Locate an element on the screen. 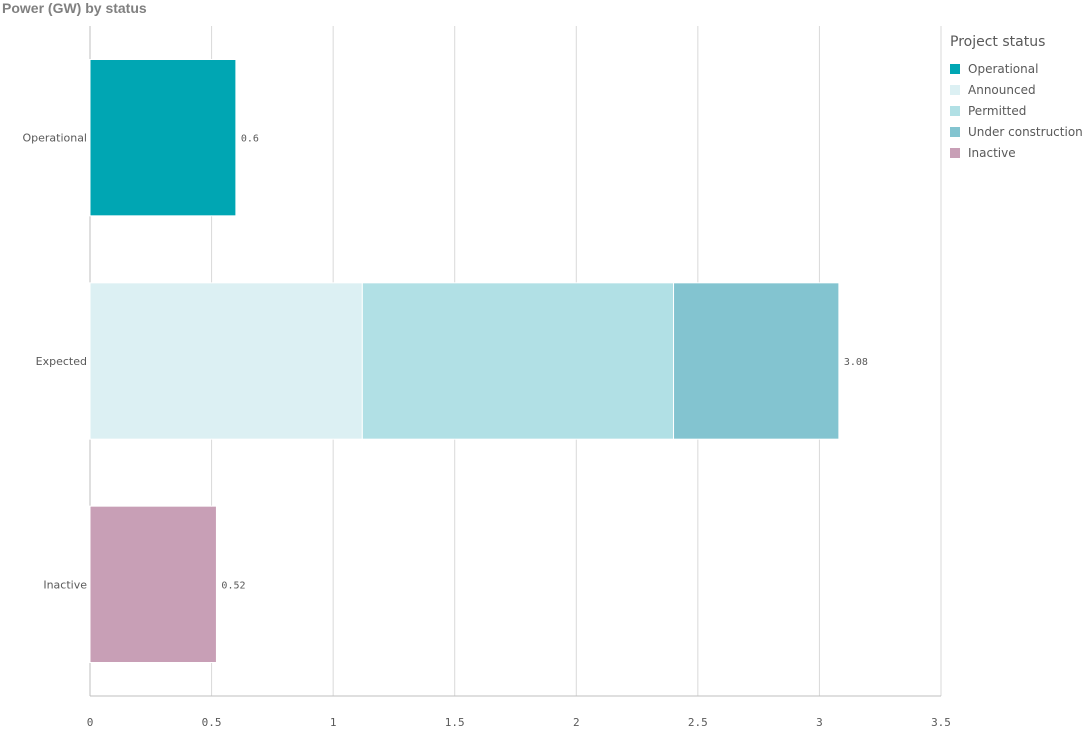 The width and height of the screenshot is (1088, 735). x-tick-label: 0 is located at coordinates (90, 722).